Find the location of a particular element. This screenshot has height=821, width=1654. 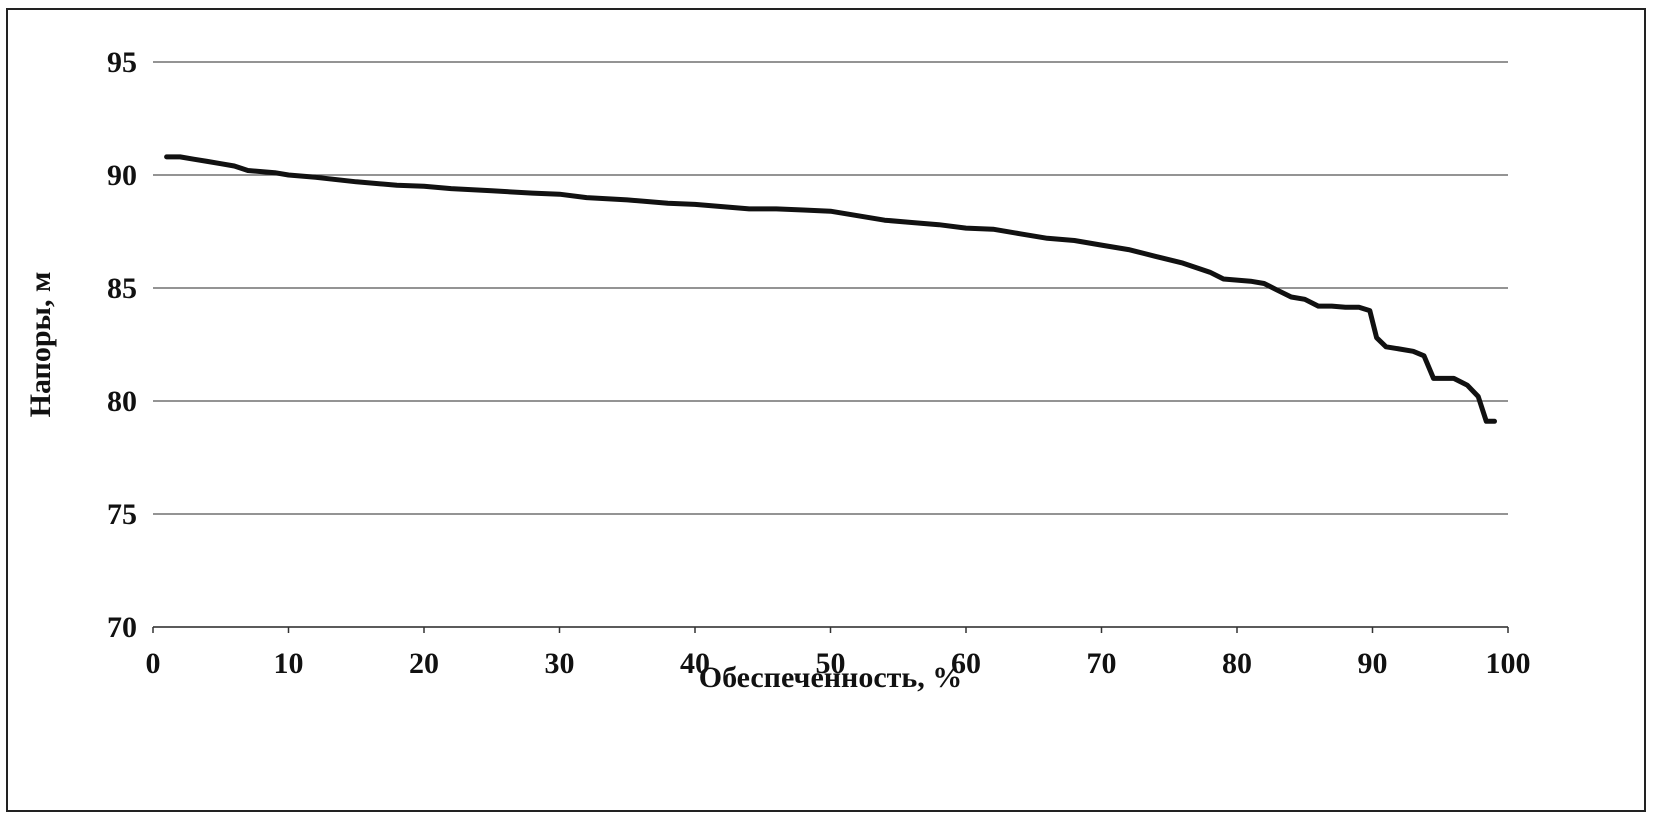

x-axis-title: Обеспеченность, % is located at coordinates (831, 677).